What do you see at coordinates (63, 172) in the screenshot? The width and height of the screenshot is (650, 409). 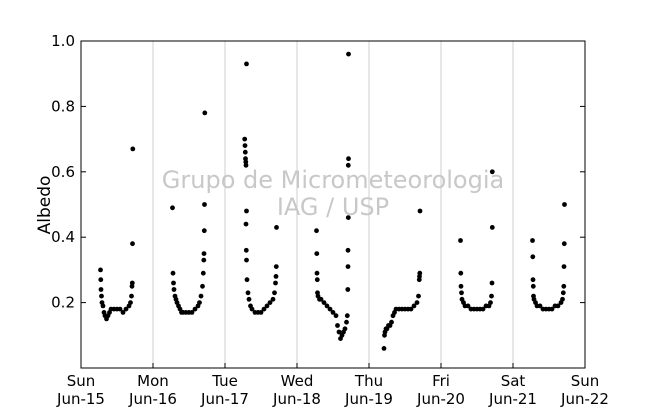 I see `y-tick-label: 0.6` at bounding box center [63, 172].